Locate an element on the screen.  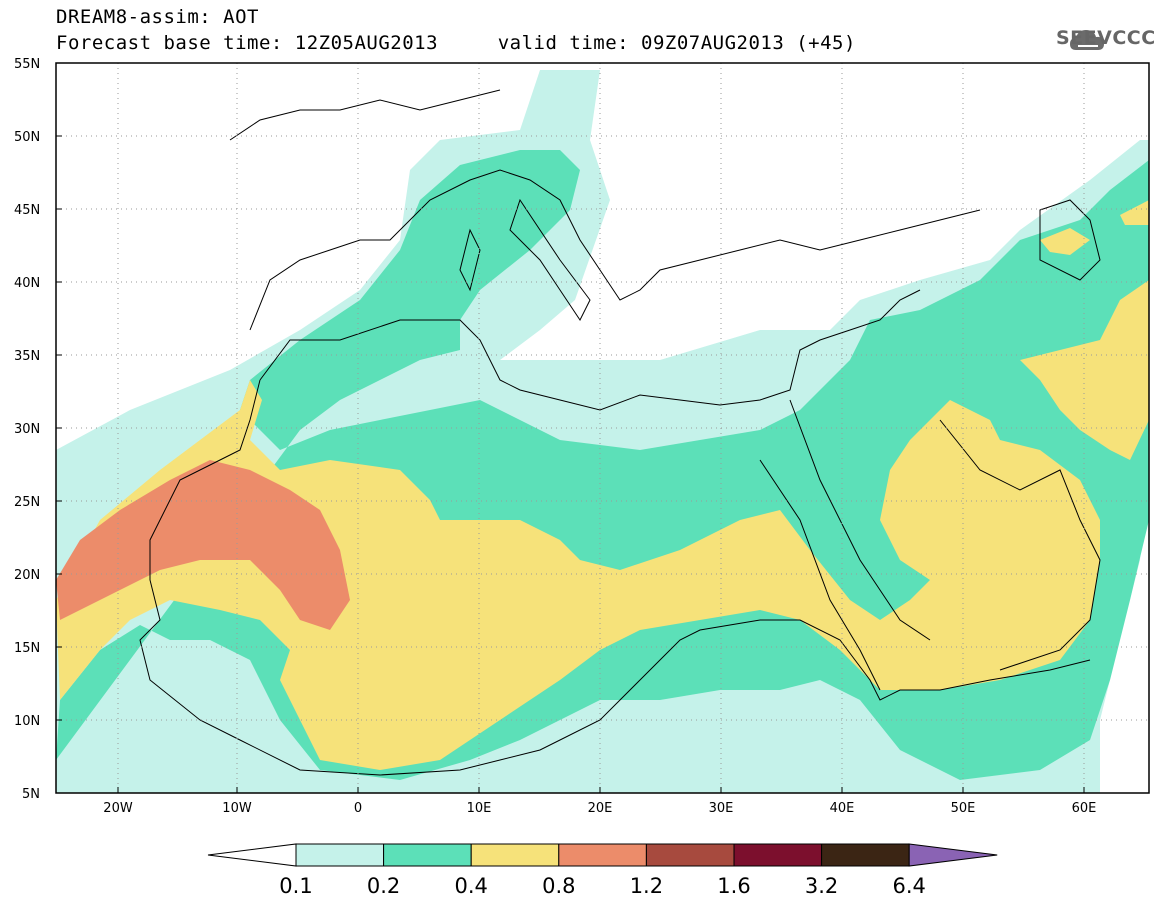
lon-label: 20W is located at coordinates (118, 808).